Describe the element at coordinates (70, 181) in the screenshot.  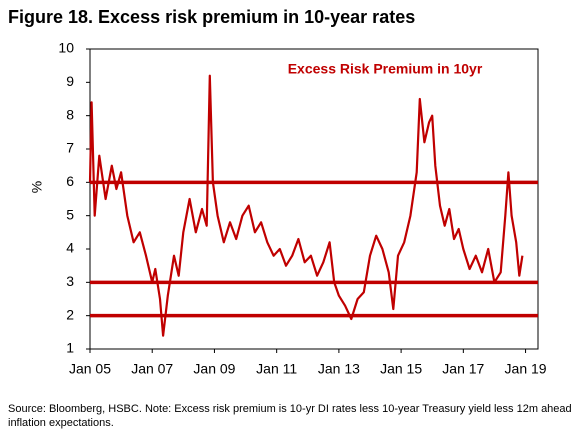
I see `y-tick-label: 6` at that location.